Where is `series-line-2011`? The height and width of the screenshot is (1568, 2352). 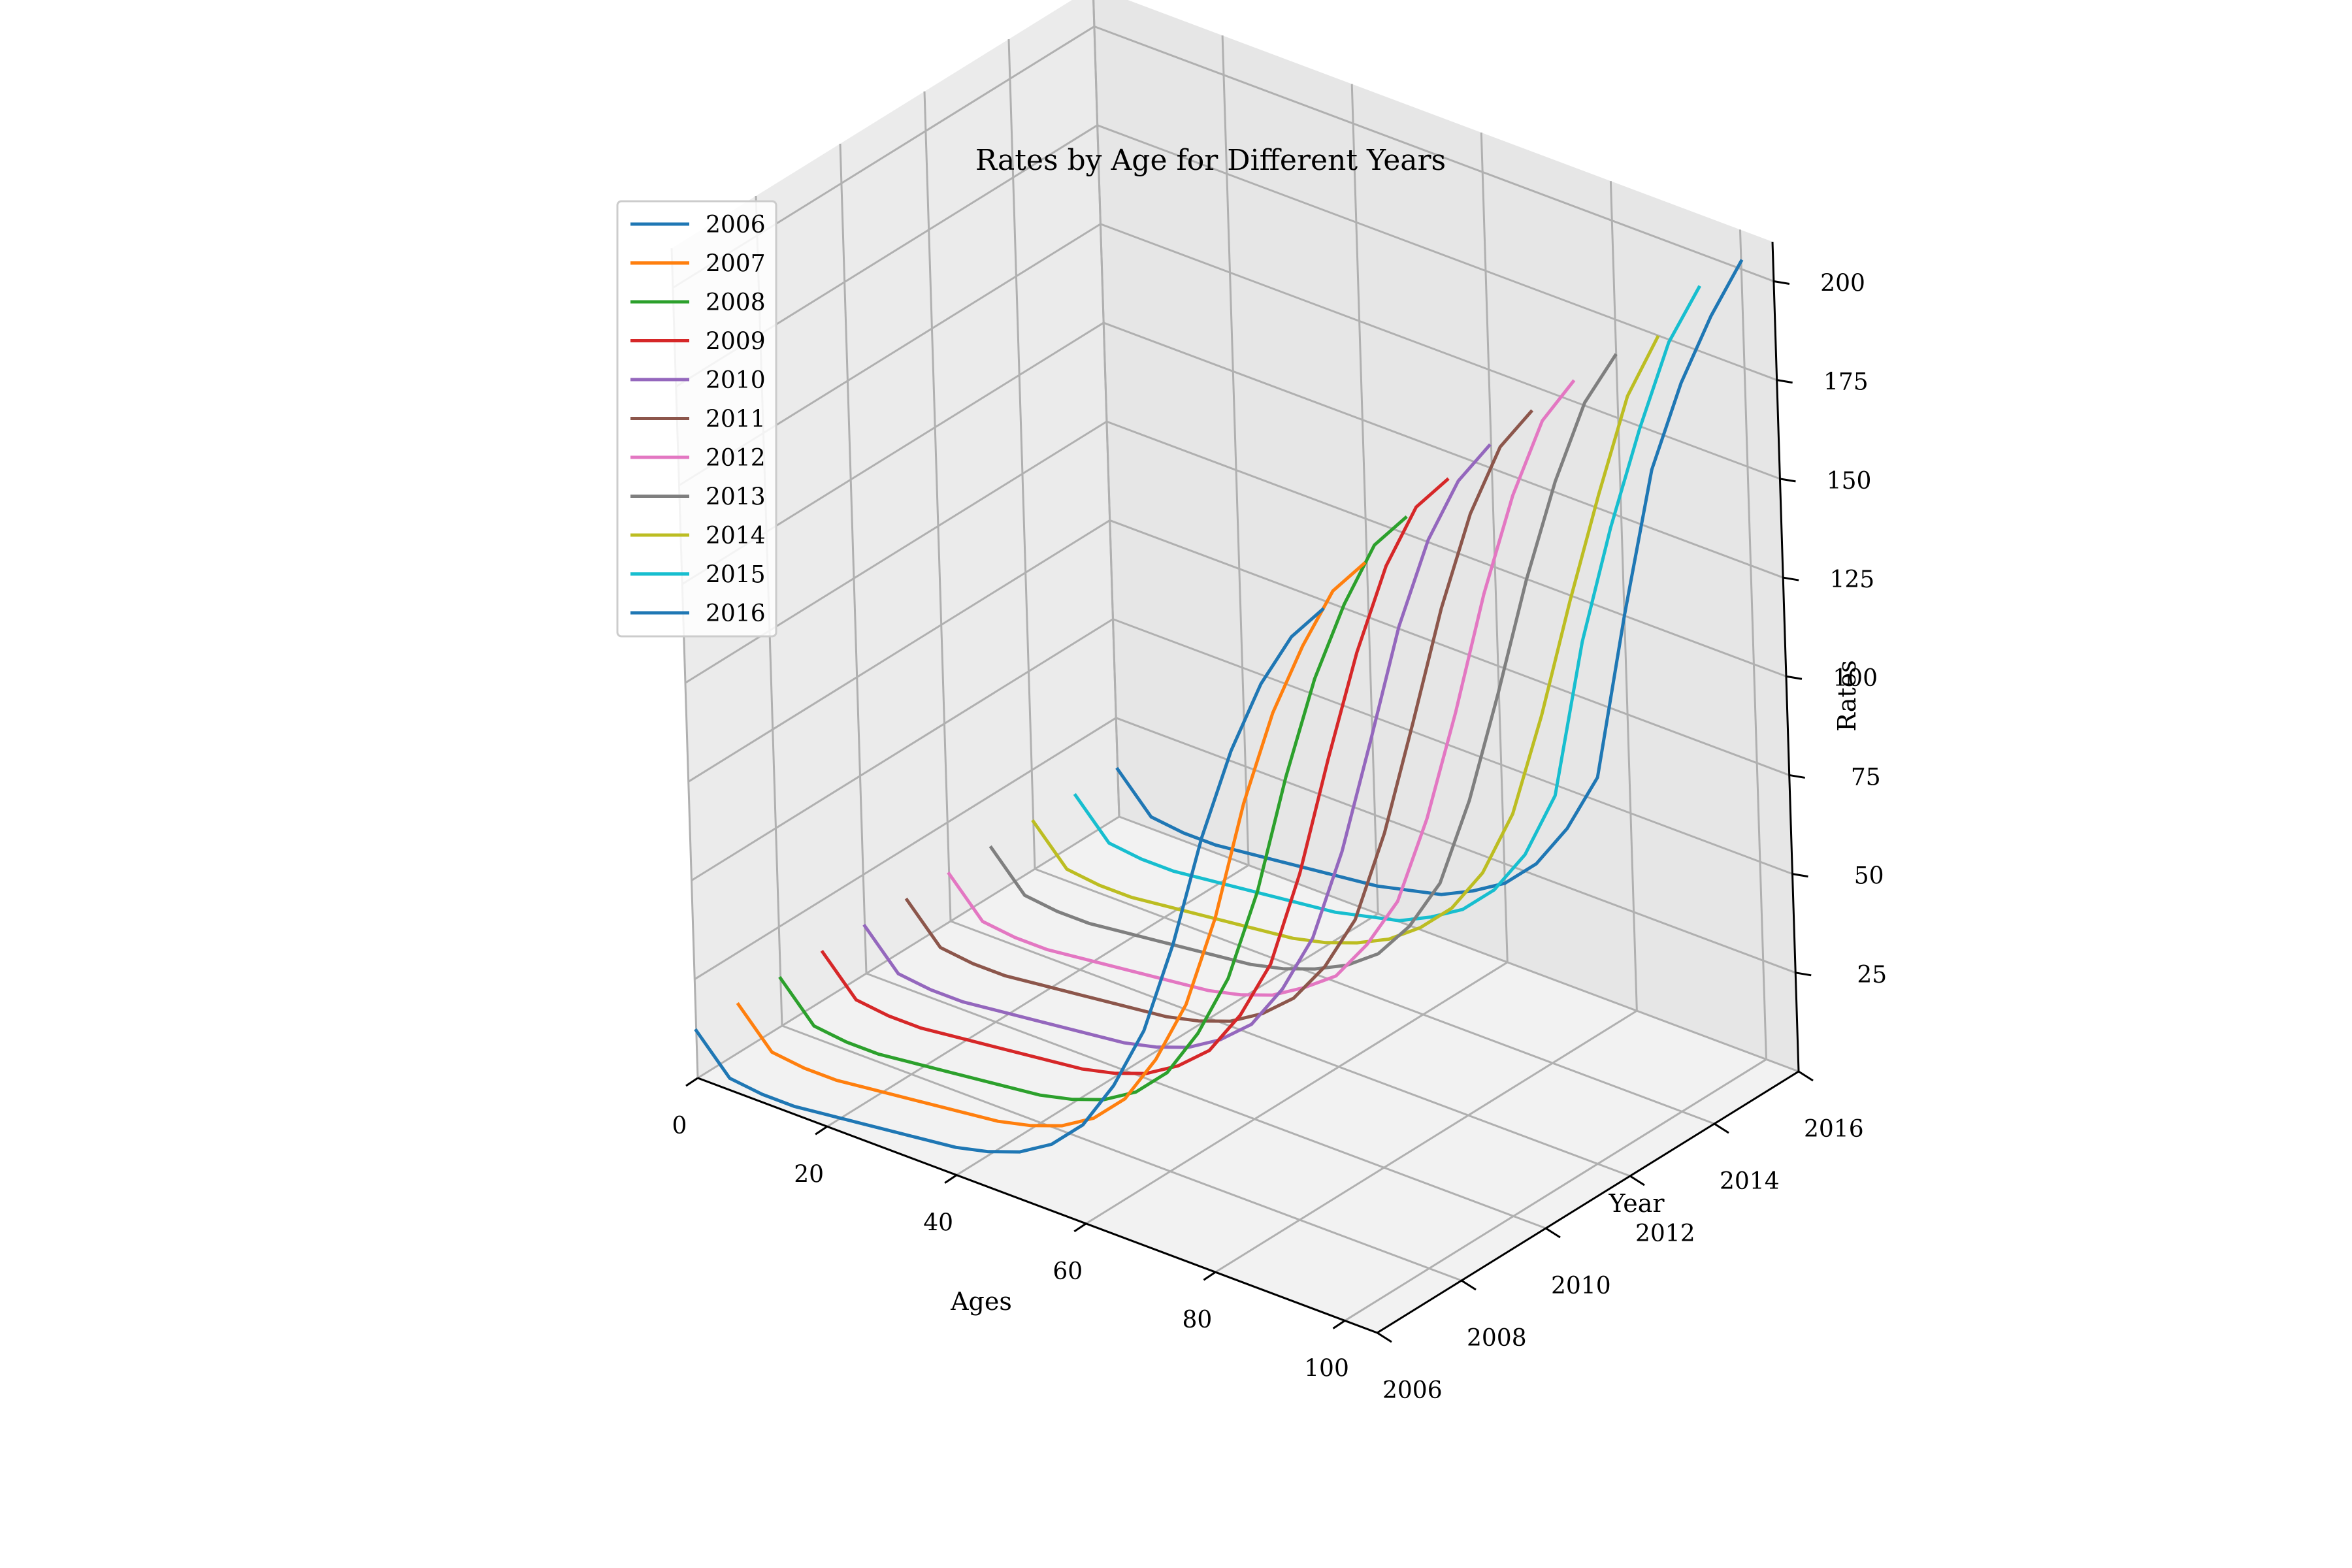 series-line-2011 is located at coordinates (1219, 716).